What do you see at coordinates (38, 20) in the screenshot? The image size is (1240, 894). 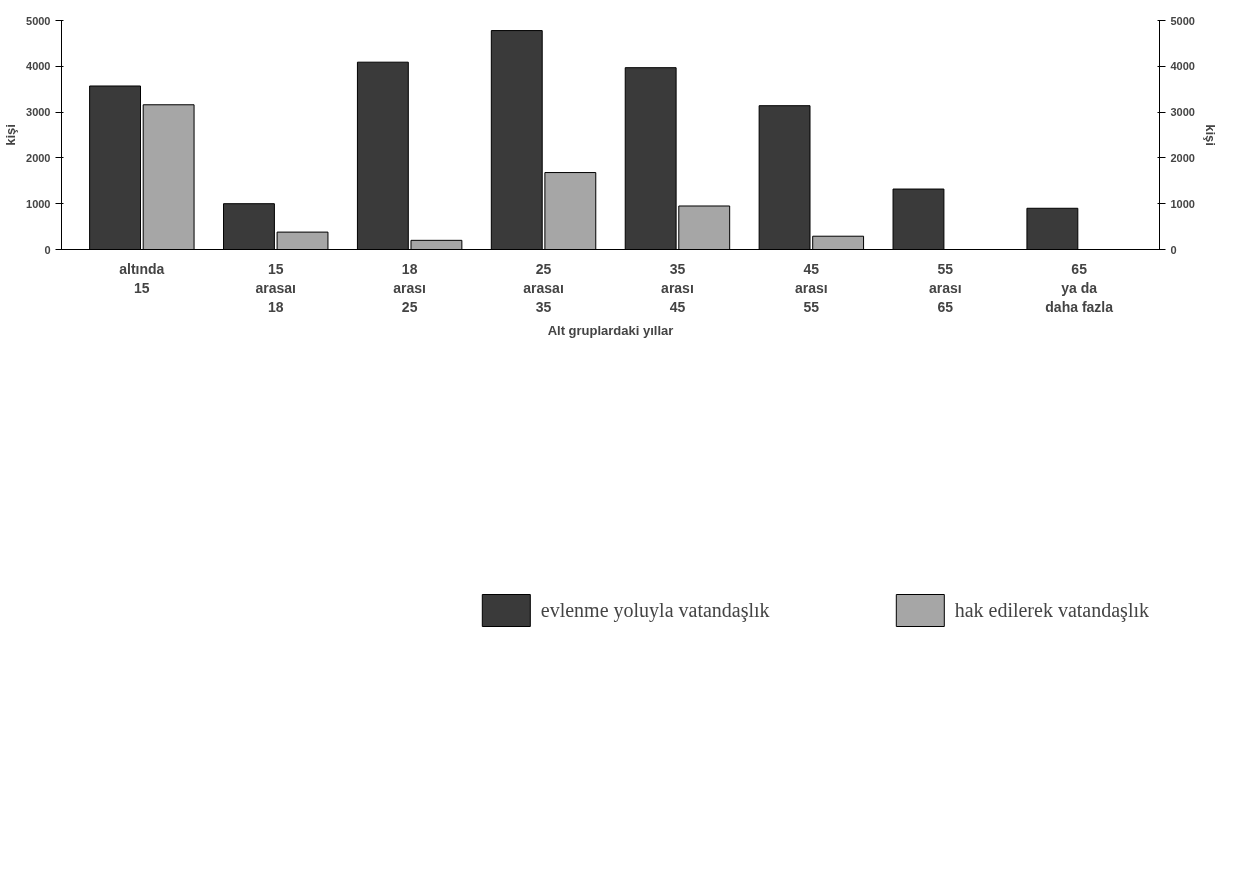 I see `y-tick-label: 5000` at bounding box center [38, 20].